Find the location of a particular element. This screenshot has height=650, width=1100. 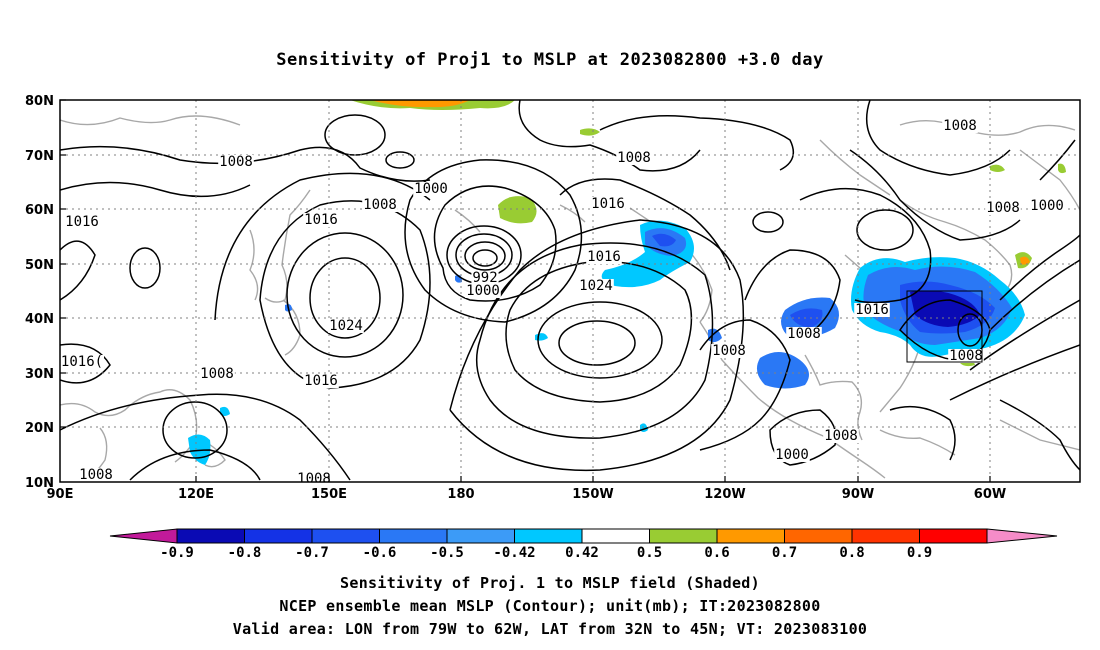

colorbar-label: -0.8 is located at coordinates (245, 553).